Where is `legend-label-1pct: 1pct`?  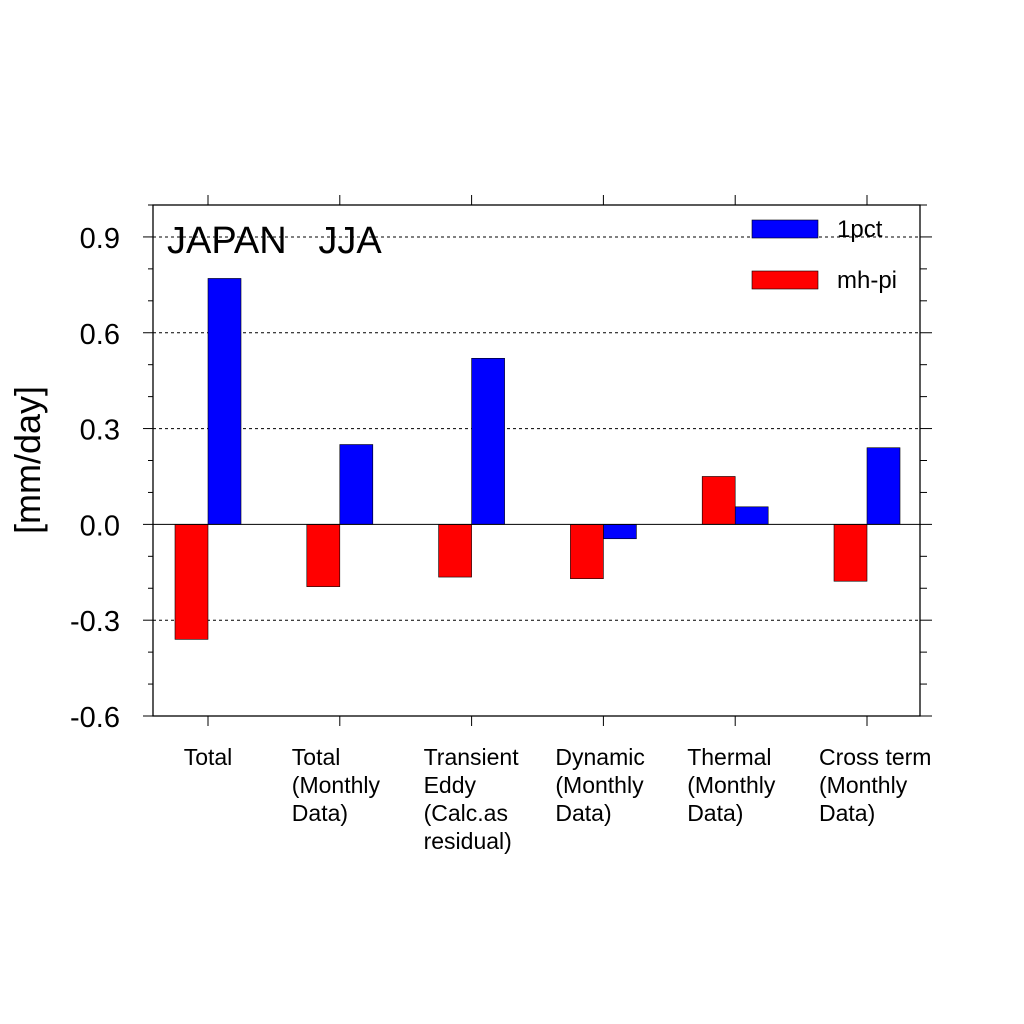 legend-label-1pct: 1pct is located at coordinates (860, 229).